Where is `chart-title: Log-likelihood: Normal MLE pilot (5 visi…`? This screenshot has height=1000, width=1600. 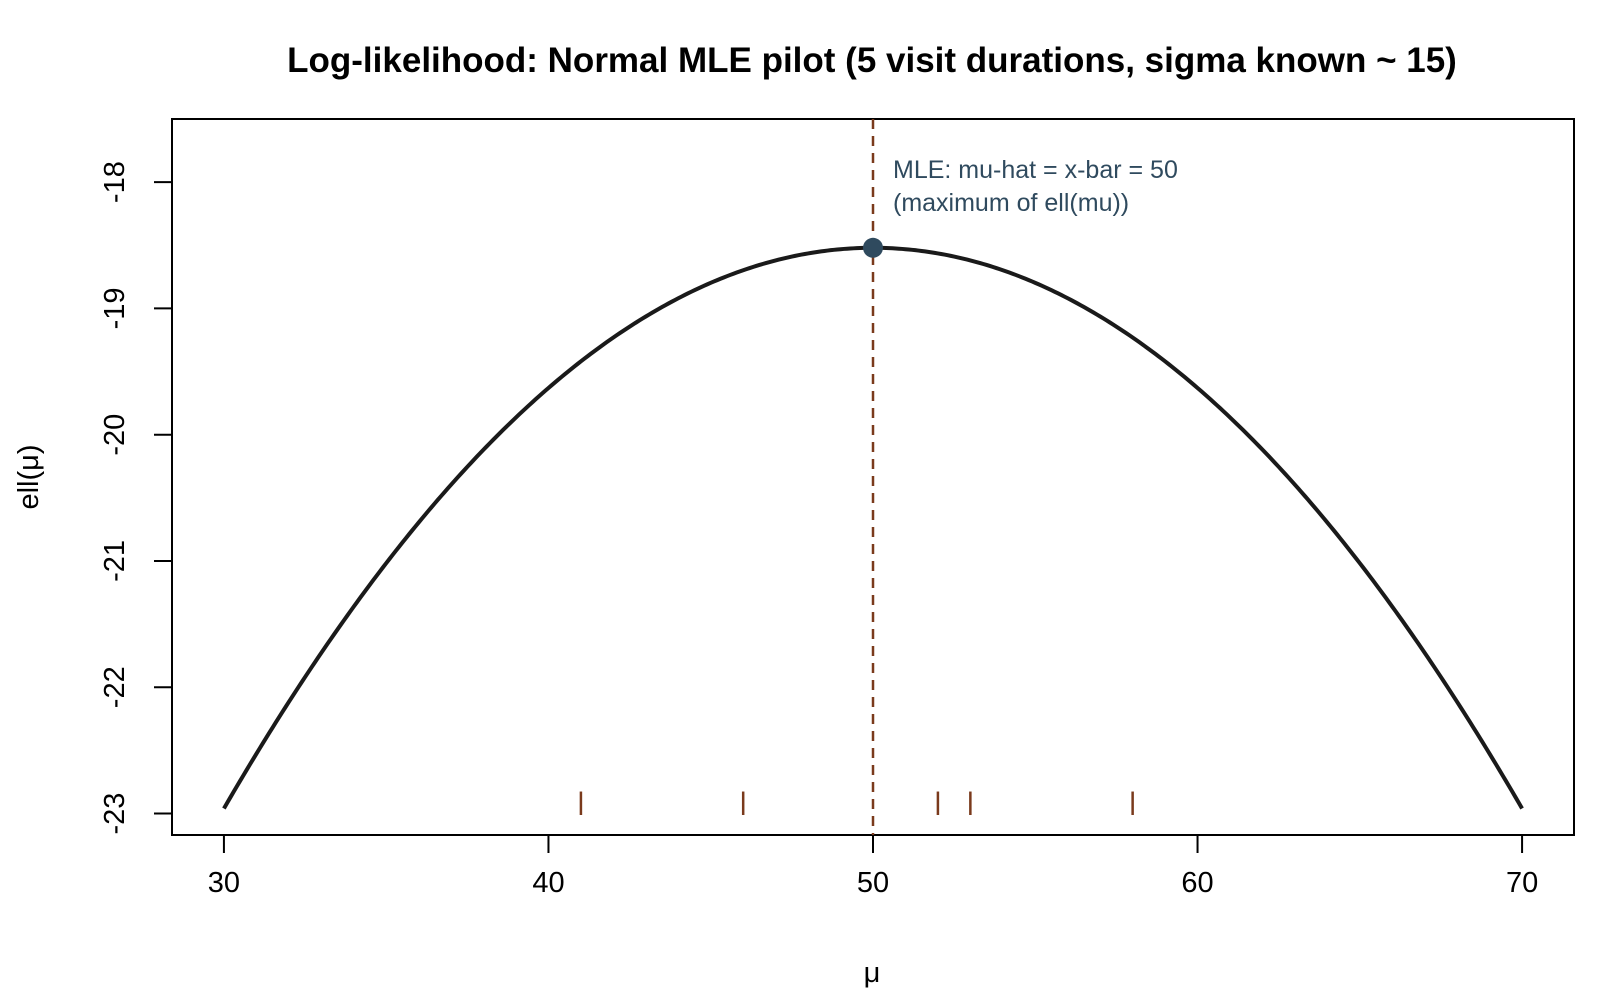
chart-title: Log-likelihood: Normal MLE pilot (5 visi… is located at coordinates (872, 60).